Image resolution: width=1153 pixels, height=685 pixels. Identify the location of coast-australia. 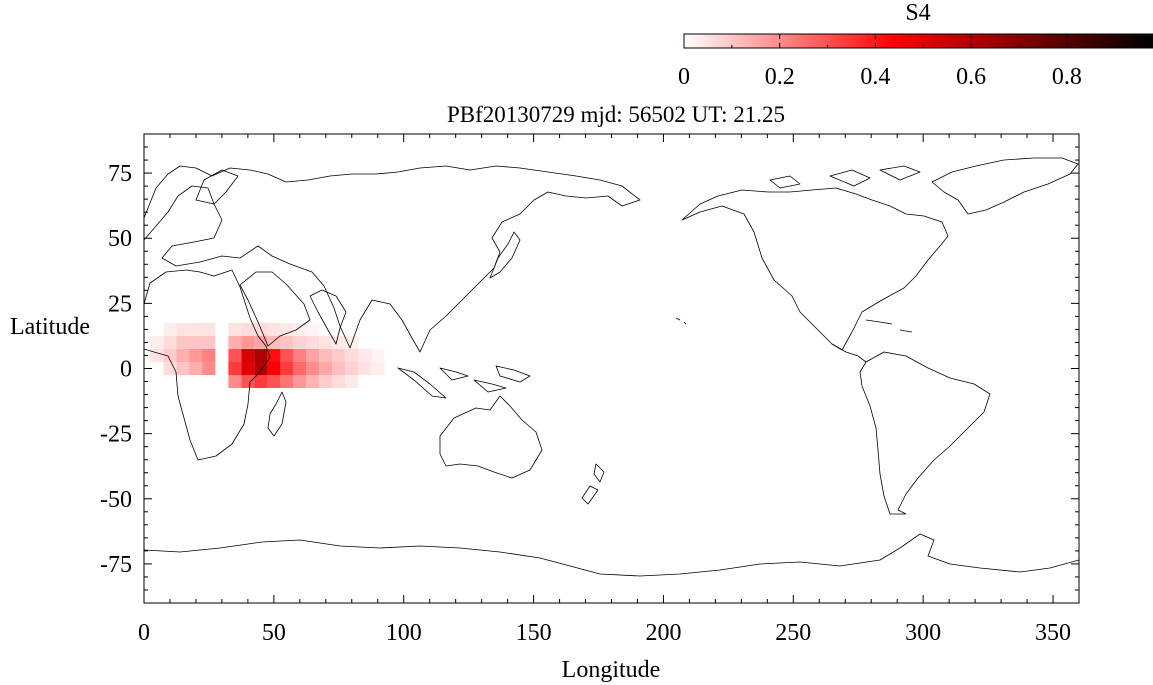
(491, 437).